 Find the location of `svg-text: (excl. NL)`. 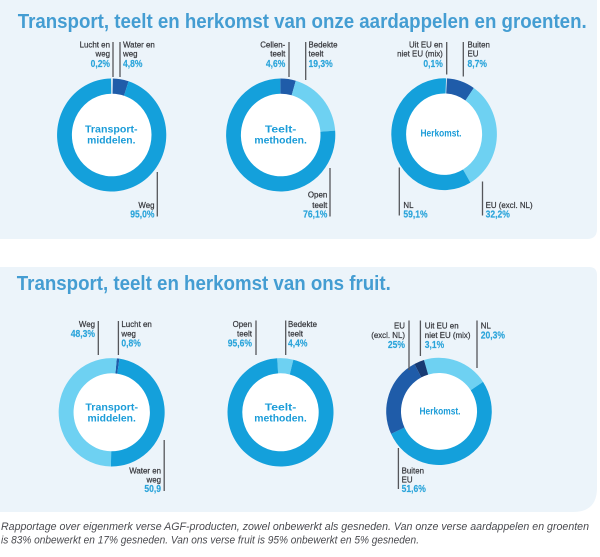

svg-text: (excl. NL) is located at coordinates (388, 335).